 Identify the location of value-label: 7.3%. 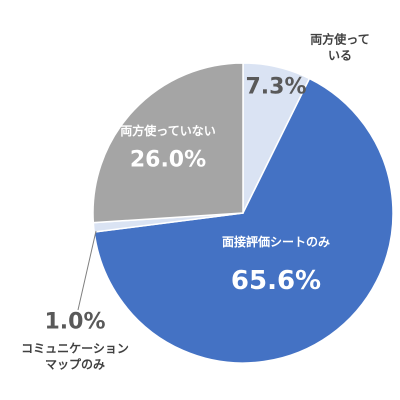
(276, 87).